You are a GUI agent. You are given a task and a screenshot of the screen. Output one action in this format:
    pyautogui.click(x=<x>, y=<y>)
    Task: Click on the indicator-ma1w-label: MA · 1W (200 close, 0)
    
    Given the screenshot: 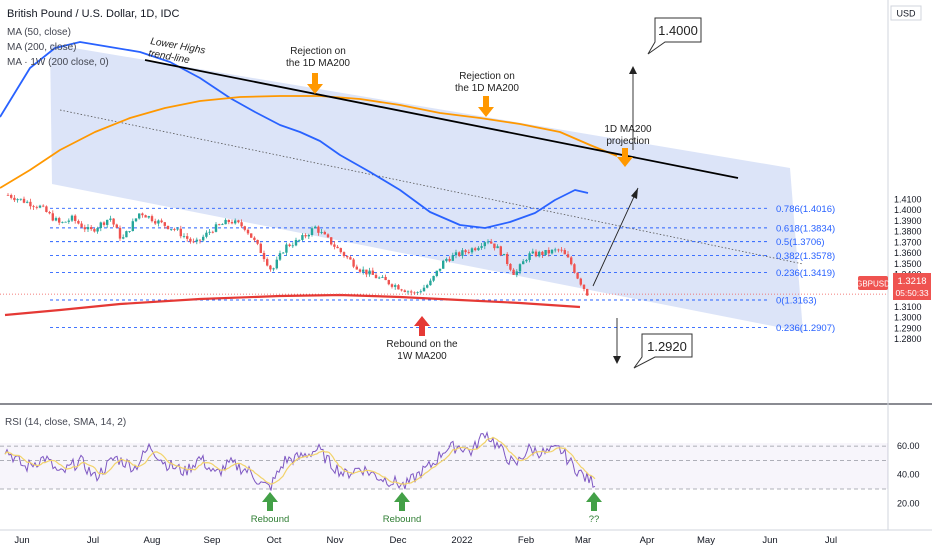 What is the action you would take?
    pyautogui.click(x=58, y=62)
    